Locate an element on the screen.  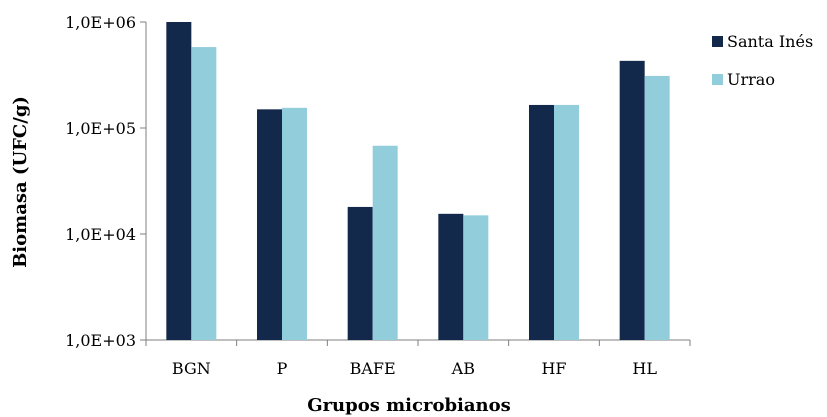
legend: Santa Inés Urrao is located at coordinates (762, 60).